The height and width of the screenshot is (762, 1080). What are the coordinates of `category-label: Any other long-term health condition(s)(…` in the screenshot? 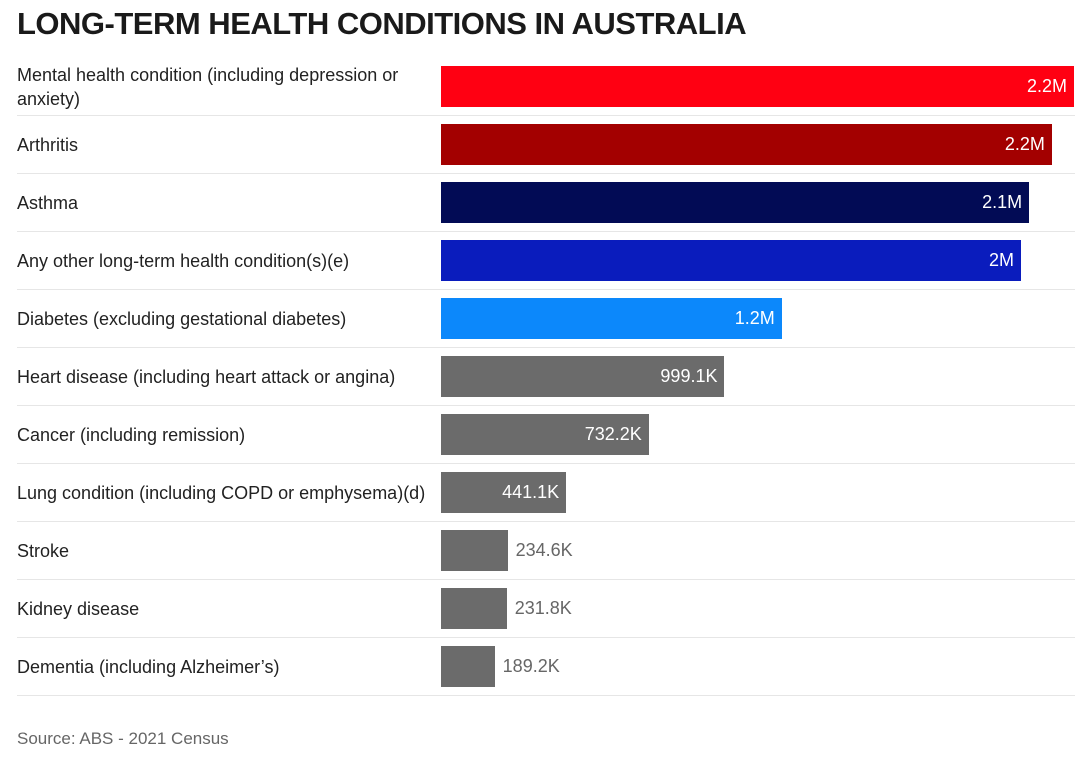 It's located at (183, 260).